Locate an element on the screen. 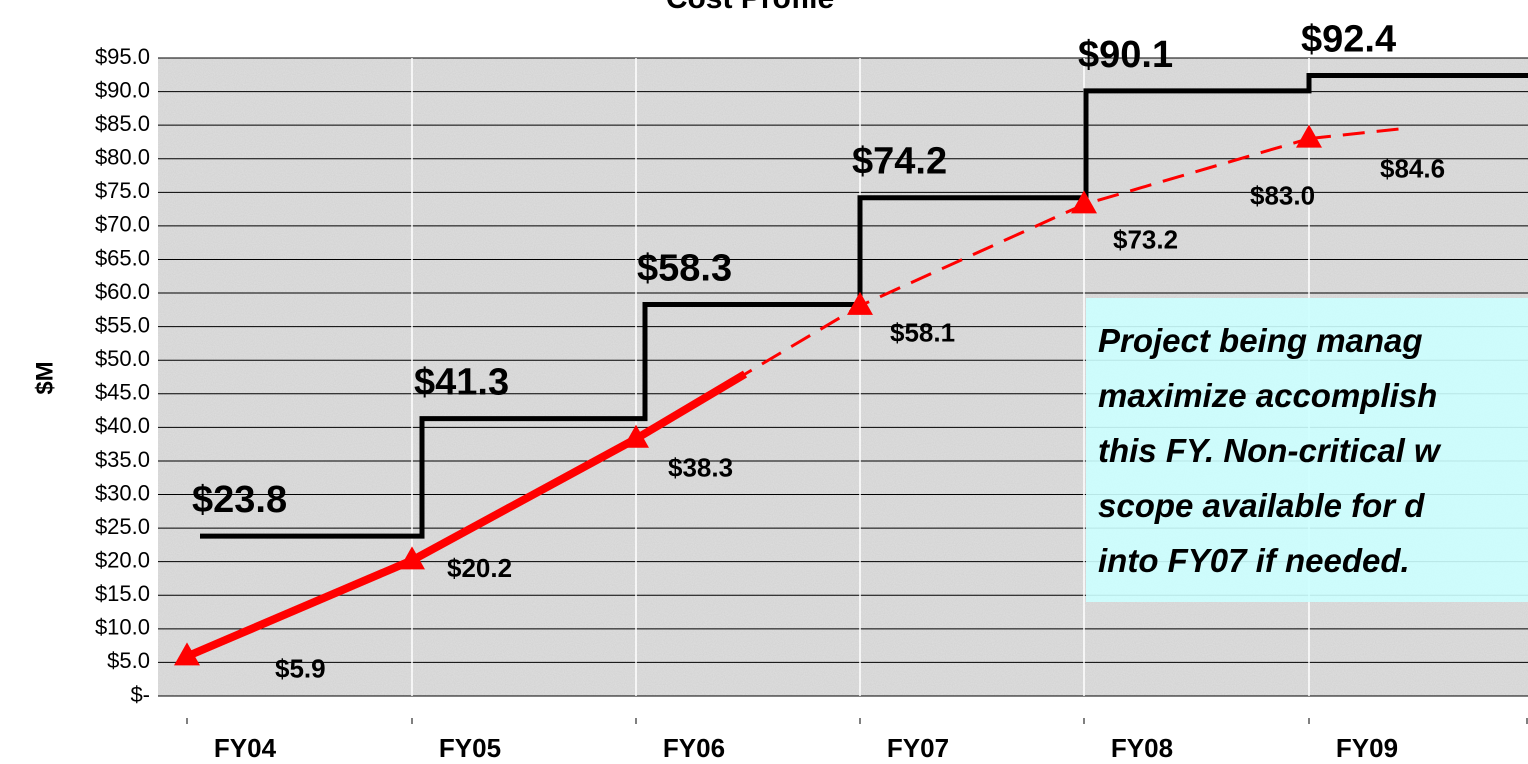 The height and width of the screenshot is (764, 1528). x-tick-label: FY09 is located at coordinates (1367, 748).